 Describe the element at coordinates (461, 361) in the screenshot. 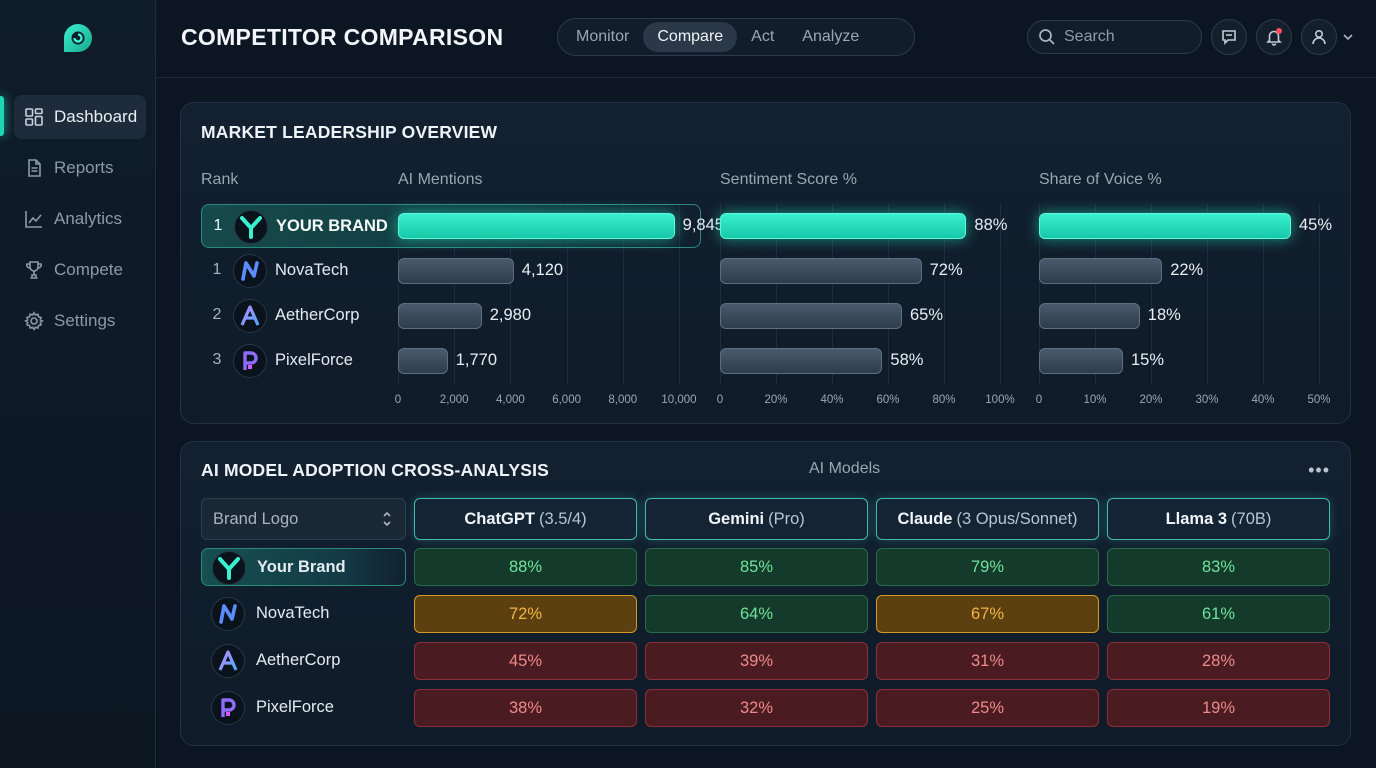

I see `ranking-row: 3 PixelForce` at that location.